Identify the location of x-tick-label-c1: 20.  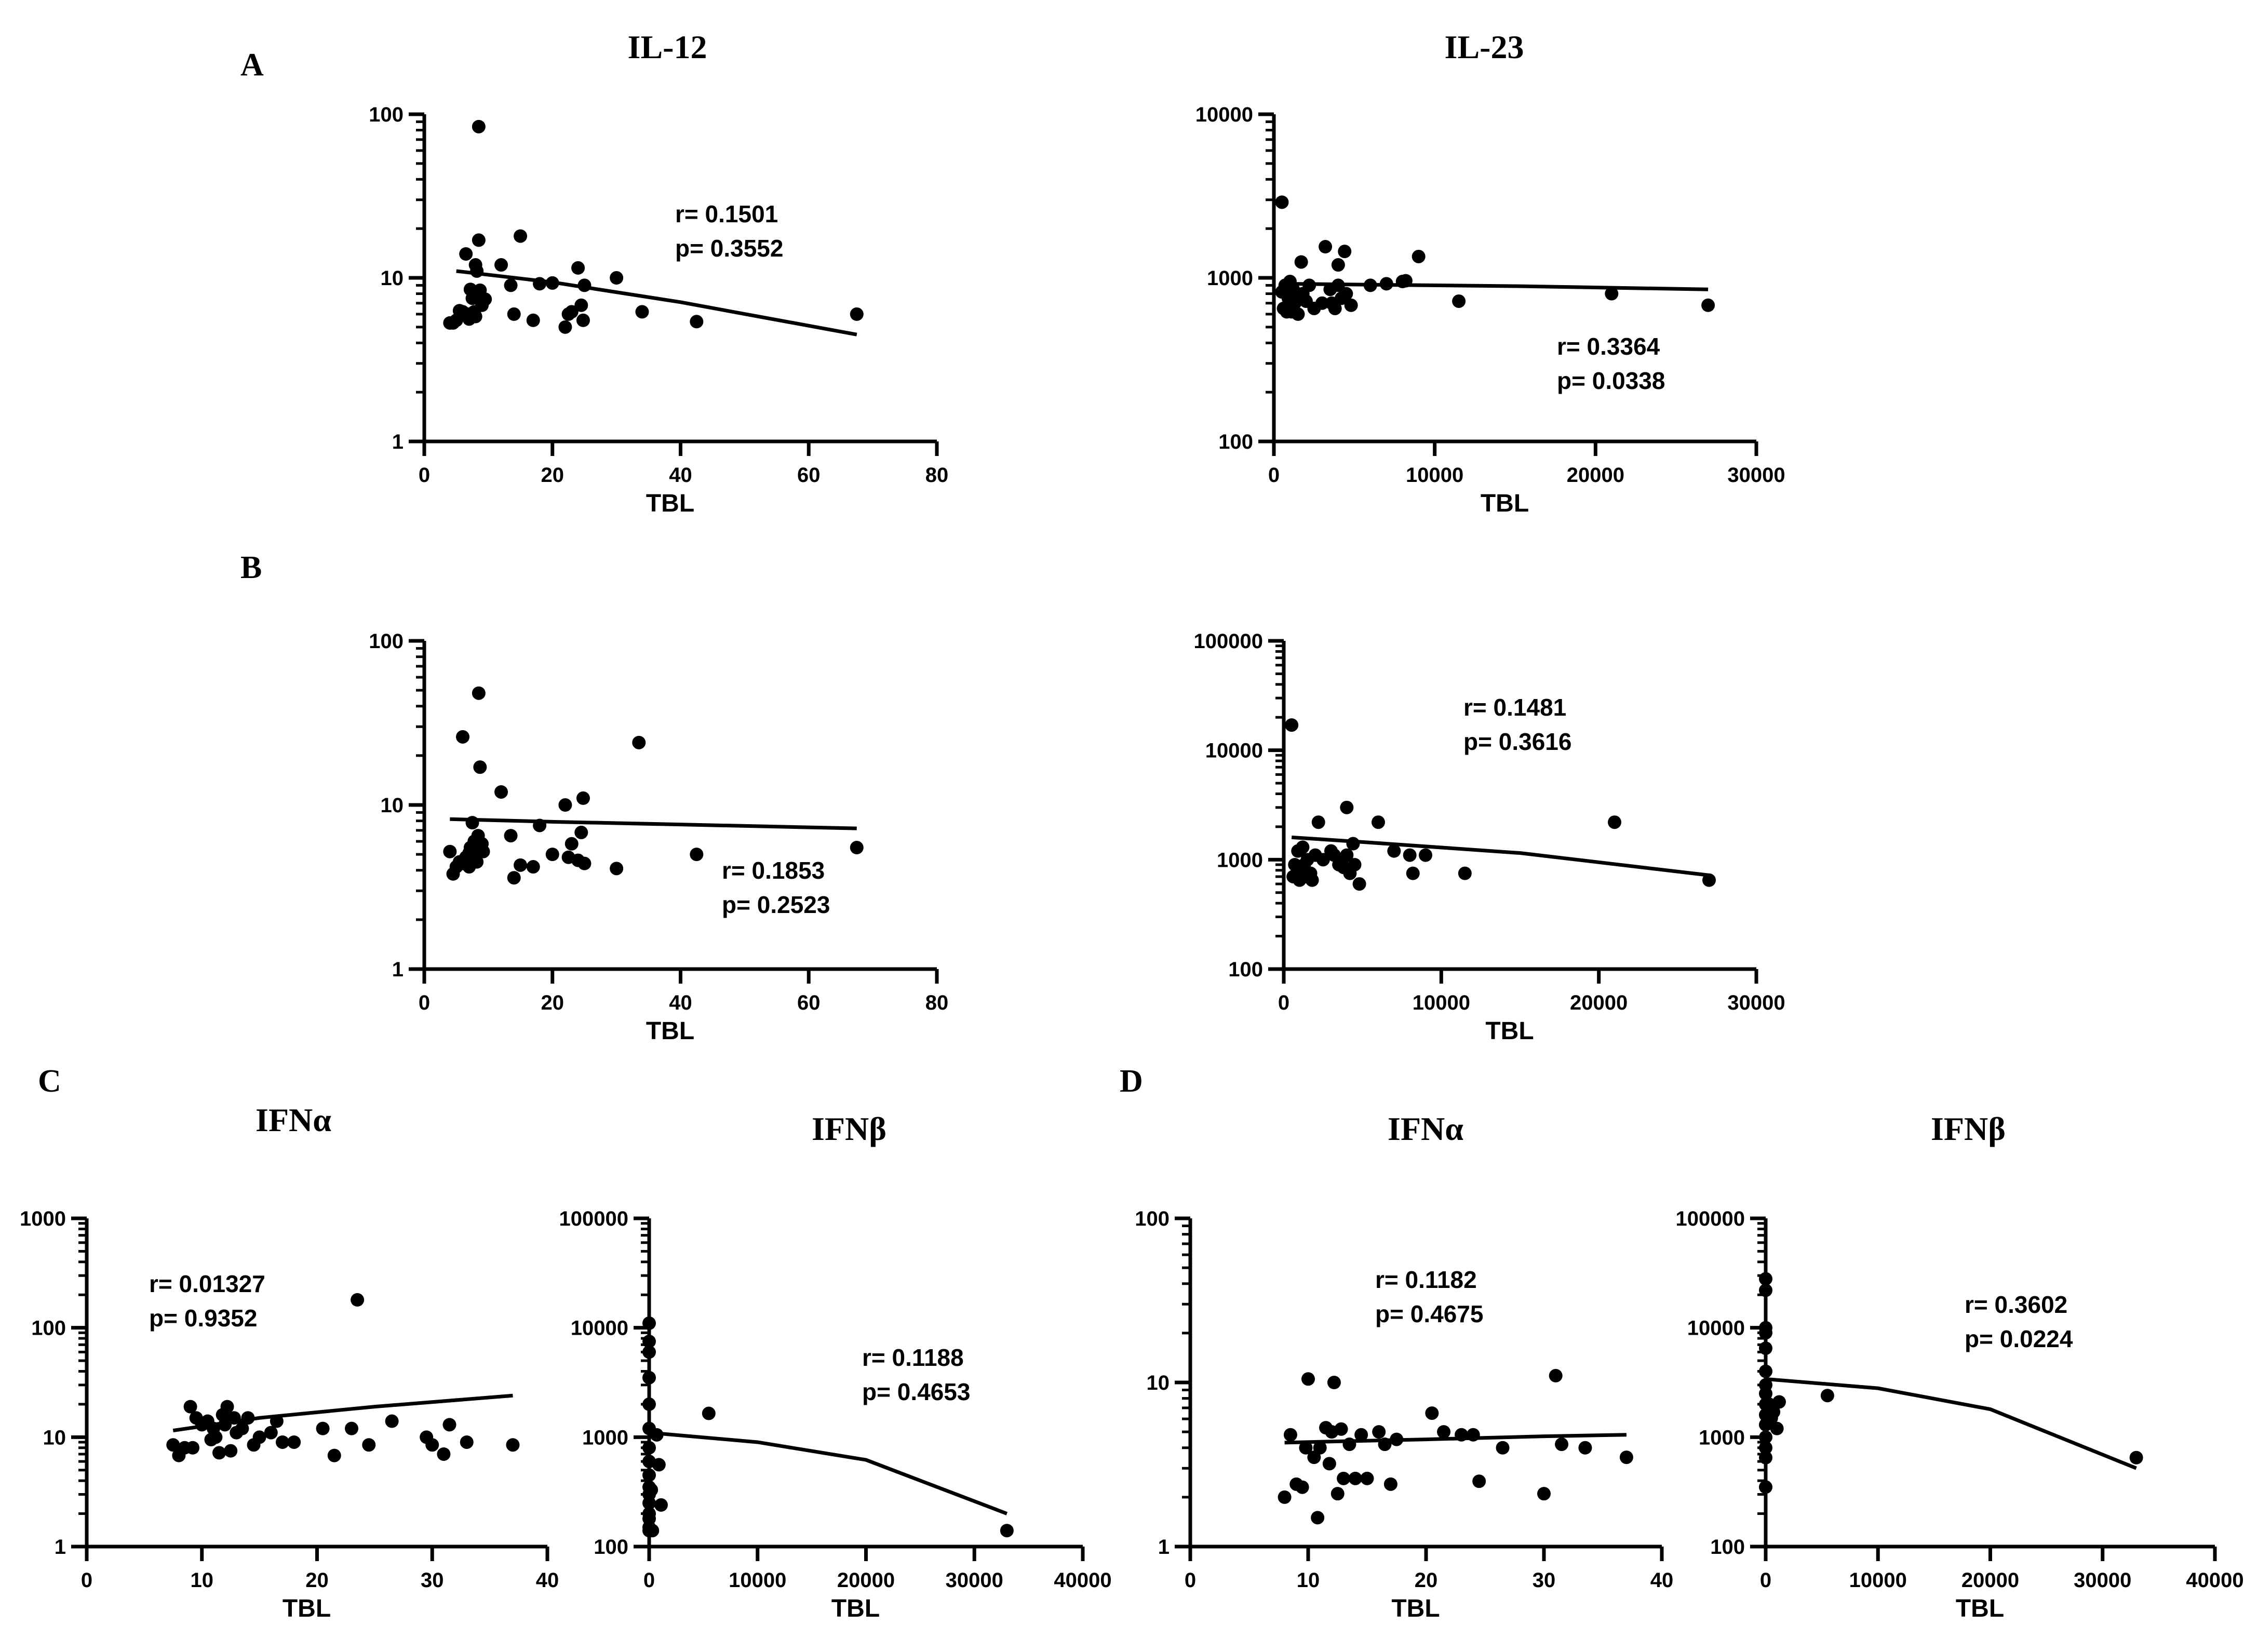
(317, 1580).